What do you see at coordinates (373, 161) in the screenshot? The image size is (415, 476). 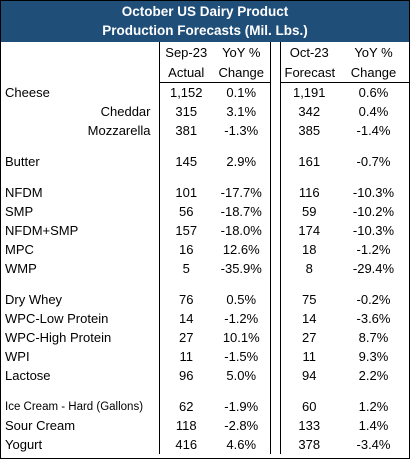 I see `cell: -0.7%` at bounding box center [373, 161].